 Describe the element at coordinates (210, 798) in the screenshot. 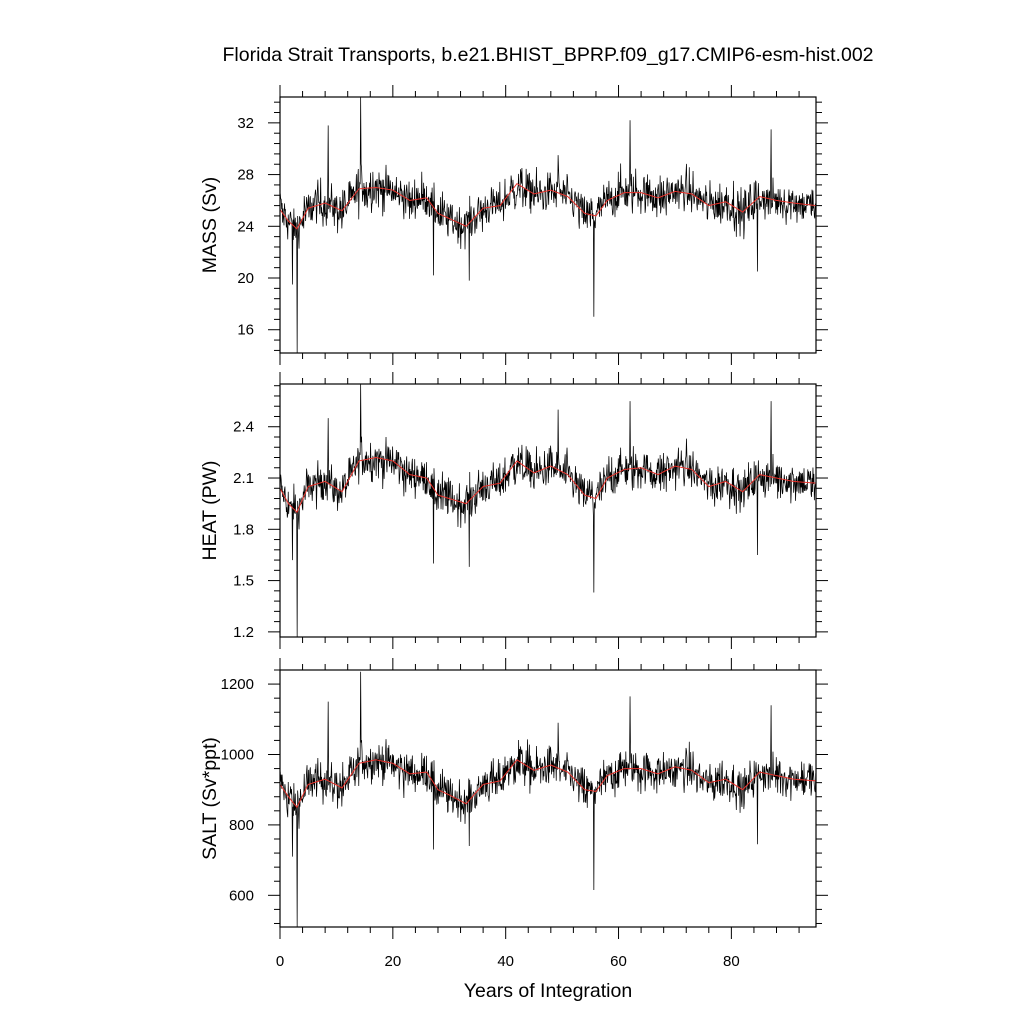

I see `y-axis-label: SALT (Sv*ppt)` at that location.